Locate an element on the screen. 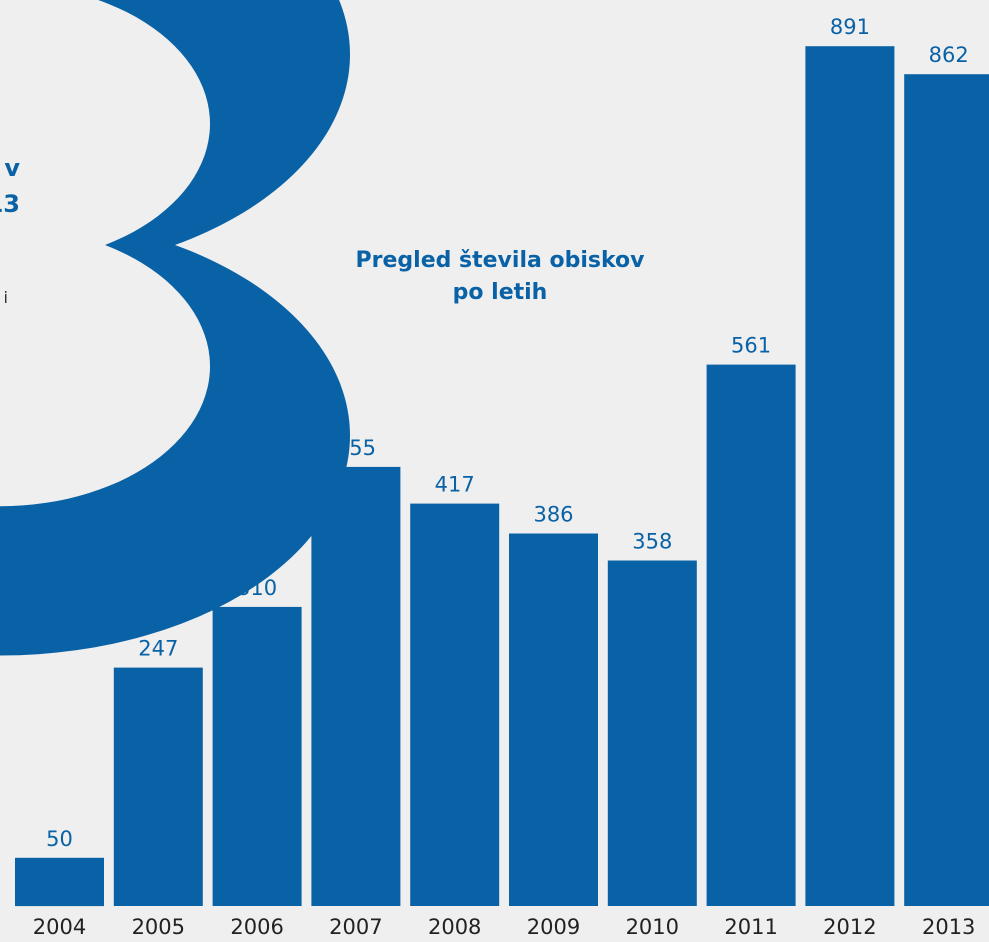  tick-label-2005: 2005 is located at coordinates (158, 926).